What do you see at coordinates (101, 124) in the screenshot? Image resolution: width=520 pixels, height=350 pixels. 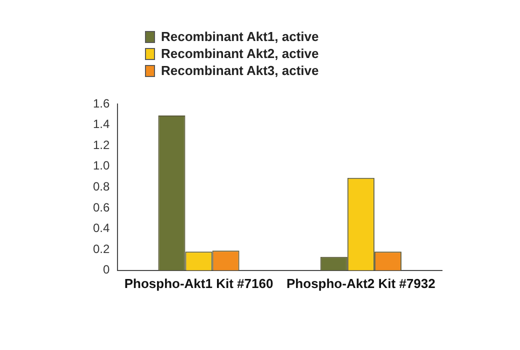 I see `y-tick-label: 1.4` at bounding box center [101, 124].